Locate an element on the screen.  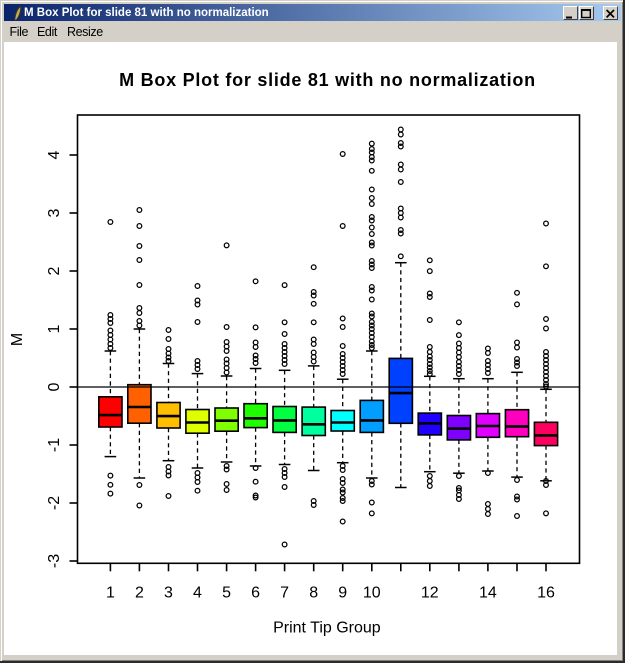
svg-text: 9 is located at coordinates (342, 593).